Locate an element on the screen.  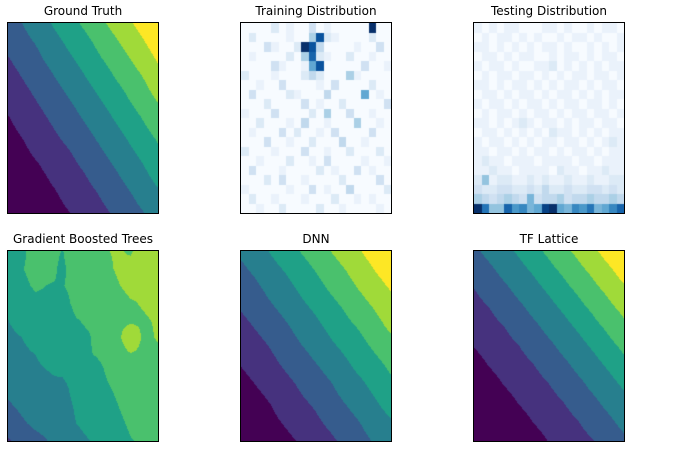
dnn-panel: DNN is located at coordinates (316, 337).